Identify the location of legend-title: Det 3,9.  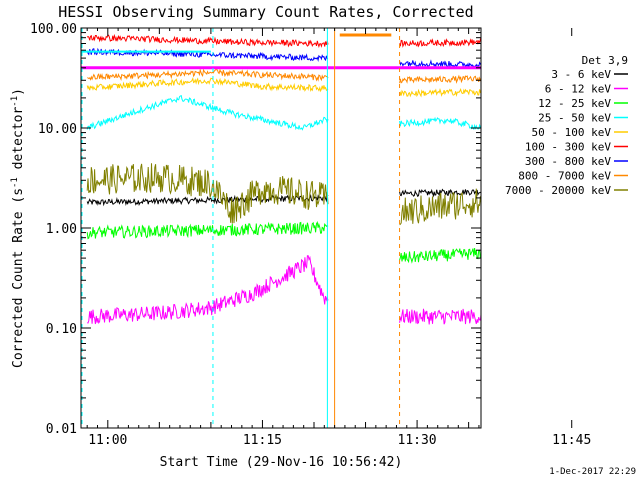
(605, 60).